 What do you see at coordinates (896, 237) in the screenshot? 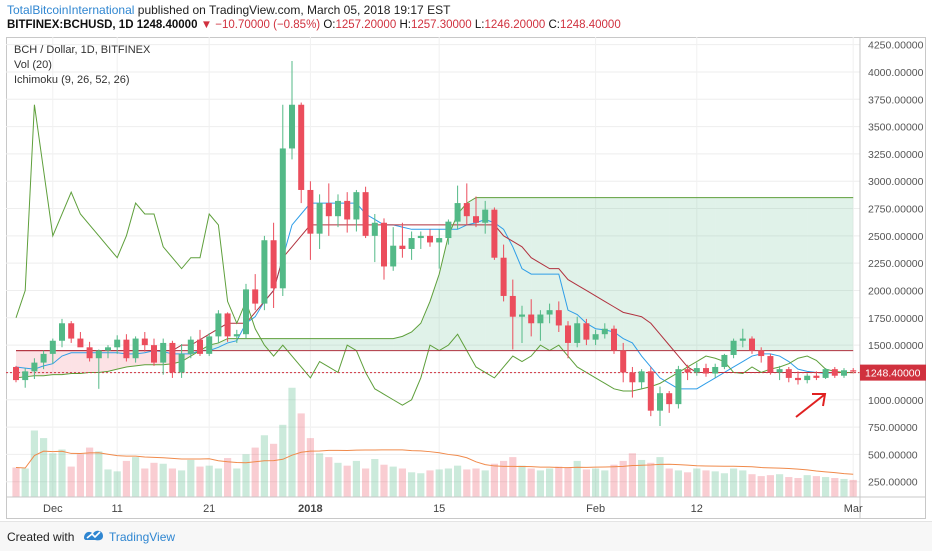
I see `y-tick-label: 2500.00000` at bounding box center [896, 237].